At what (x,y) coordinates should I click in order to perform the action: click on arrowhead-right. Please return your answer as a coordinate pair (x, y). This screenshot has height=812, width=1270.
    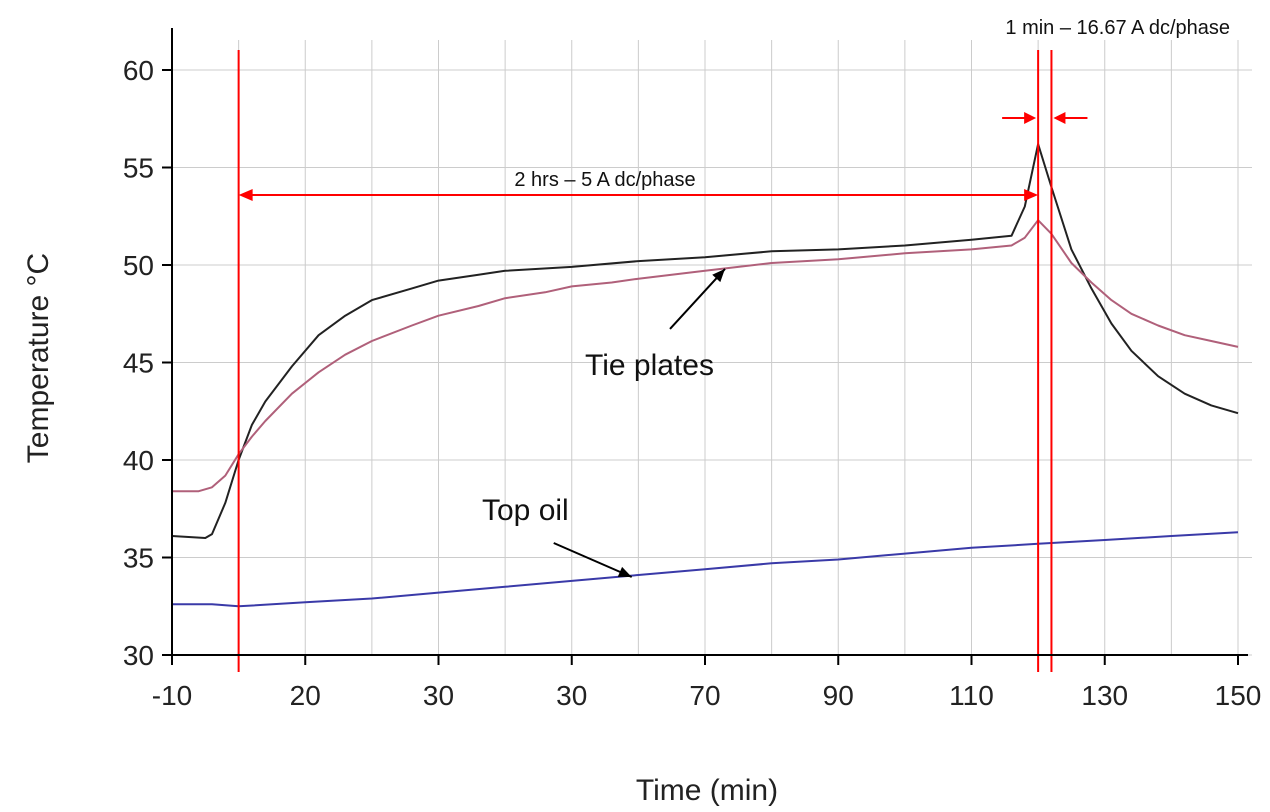
    Looking at the image, I should click on (1031, 195).